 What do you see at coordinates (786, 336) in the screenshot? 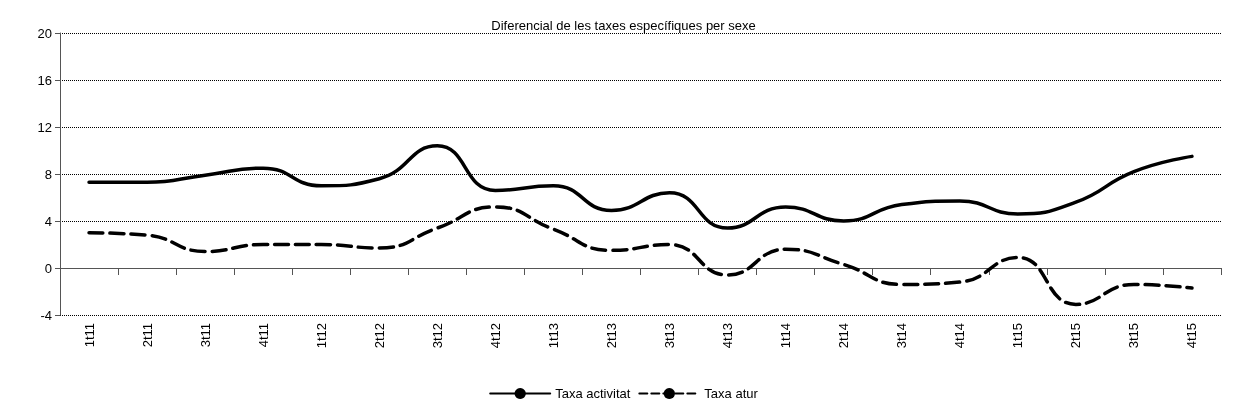
I see `x-tick-label: 1t14` at bounding box center [786, 336].